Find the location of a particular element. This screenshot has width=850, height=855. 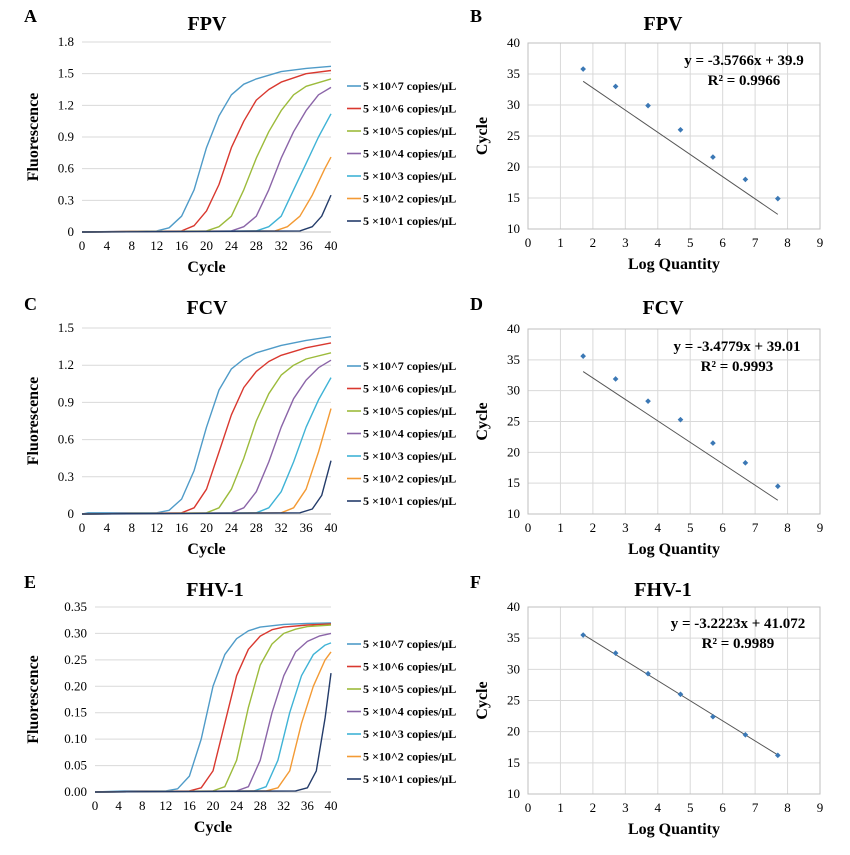

y-tick-label: 0.20 is located at coordinates (75, 685).